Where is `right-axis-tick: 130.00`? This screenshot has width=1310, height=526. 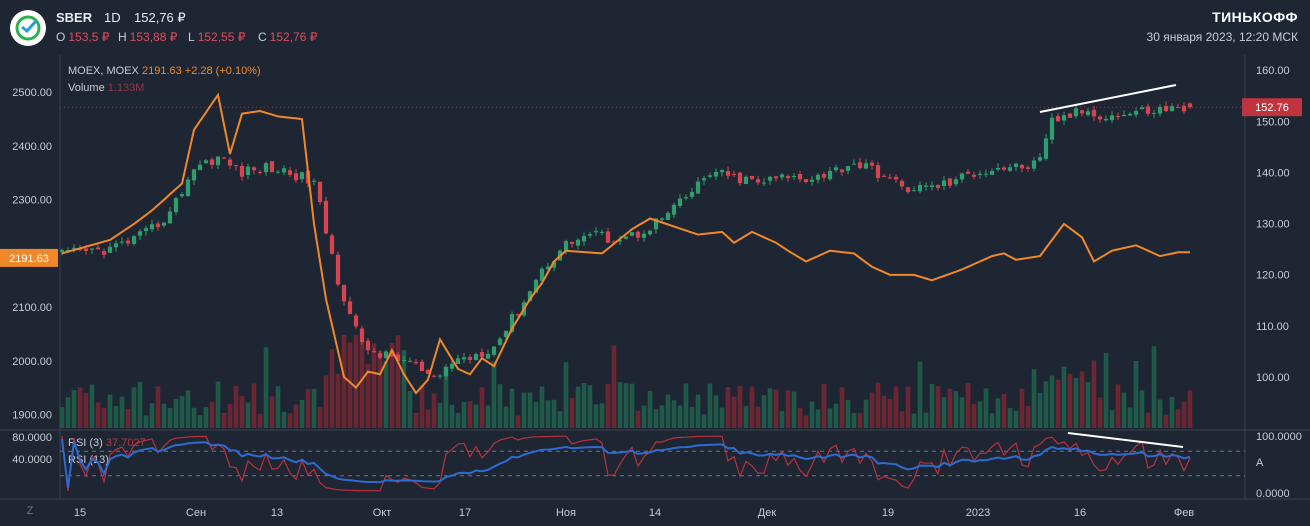 right-axis-tick: 130.00 is located at coordinates (1273, 225).